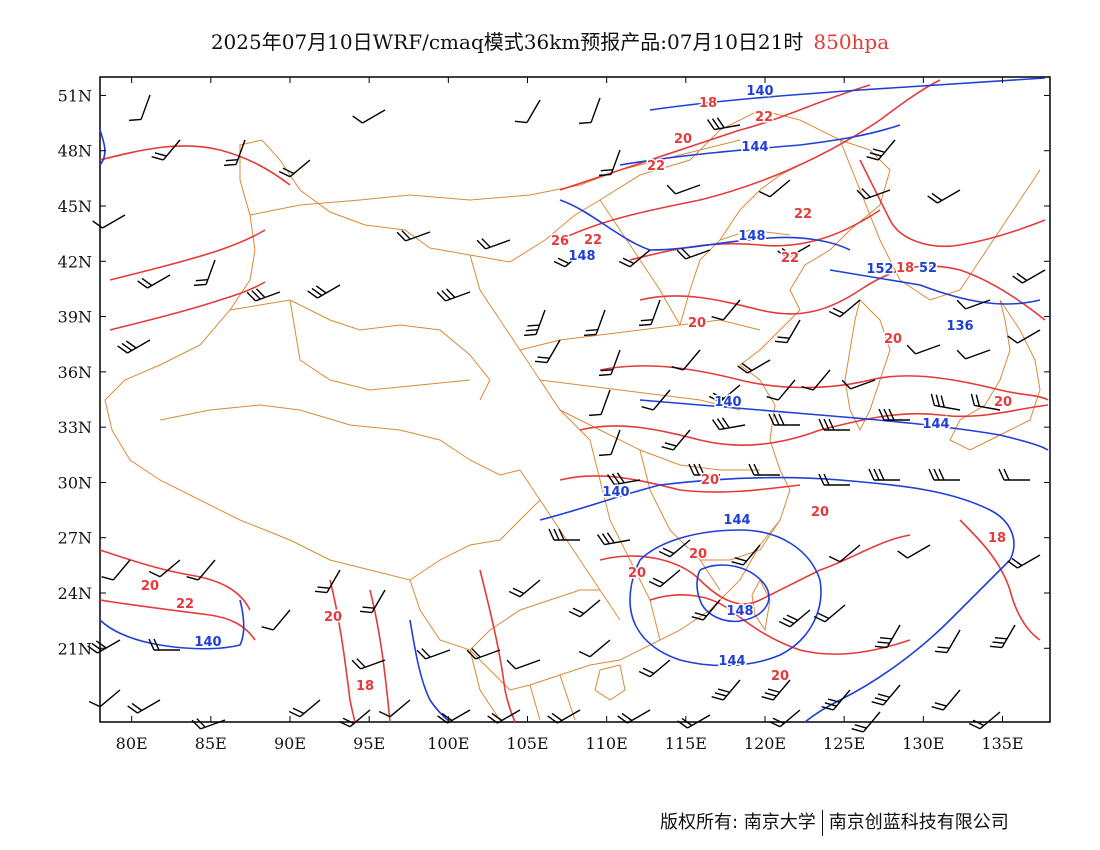 Image resolution: width=1100 pixels, height=850 pixels. I want to click on x-tick-label: 130E, so click(923, 743).